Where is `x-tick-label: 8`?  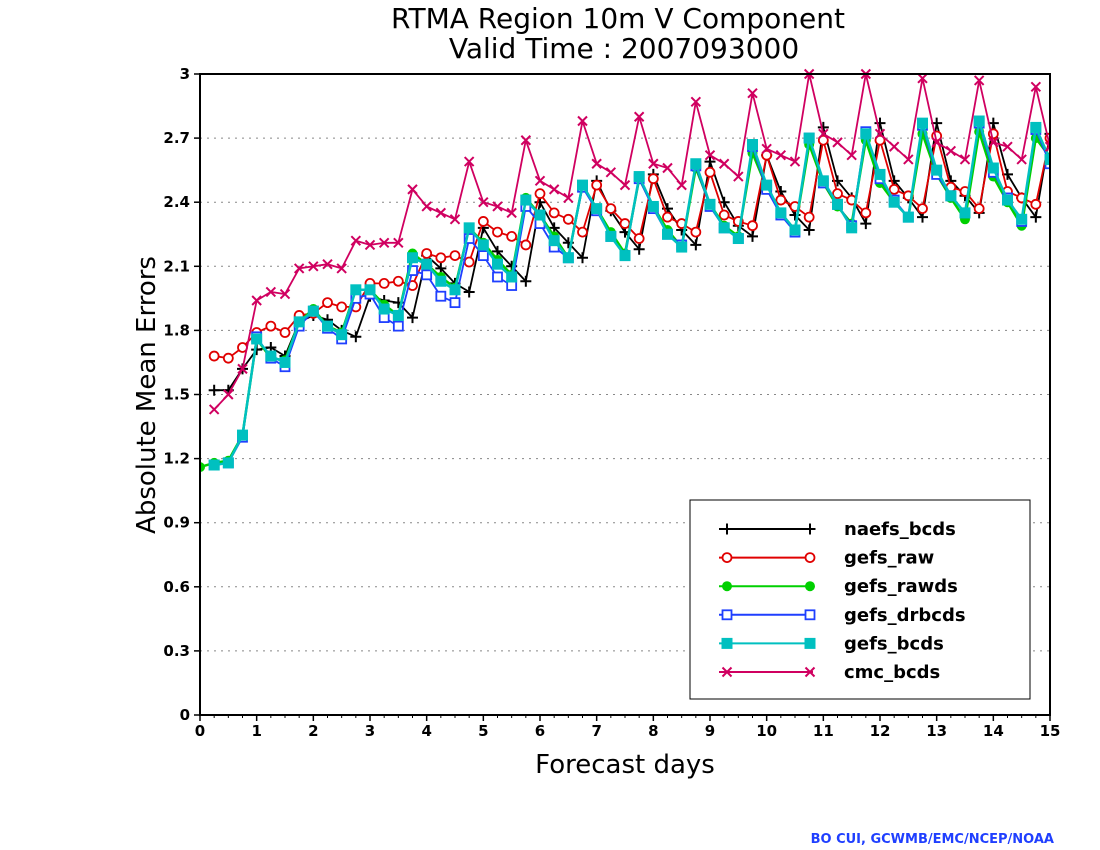 x-tick-label: 8 is located at coordinates (653, 731).